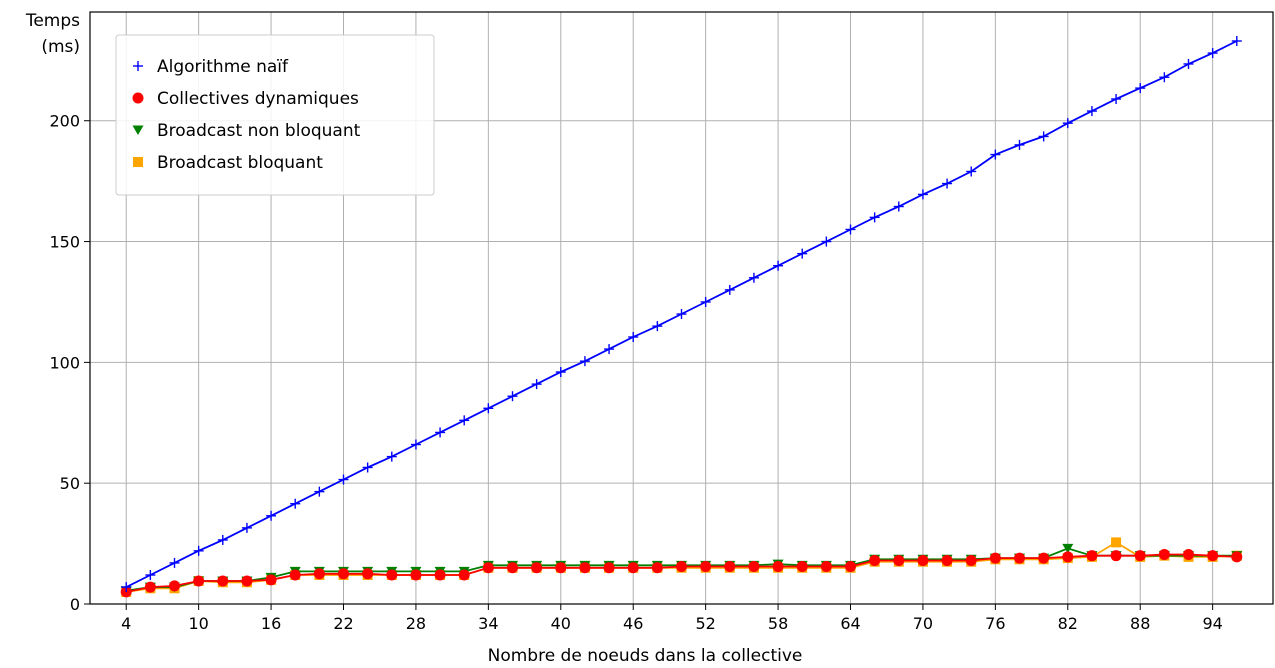 This screenshot has height=668, width=1275. What do you see at coordinates (850, 623) in the screenshot?
I see `x-tick-label: 64` at bounding box center [850, 623].